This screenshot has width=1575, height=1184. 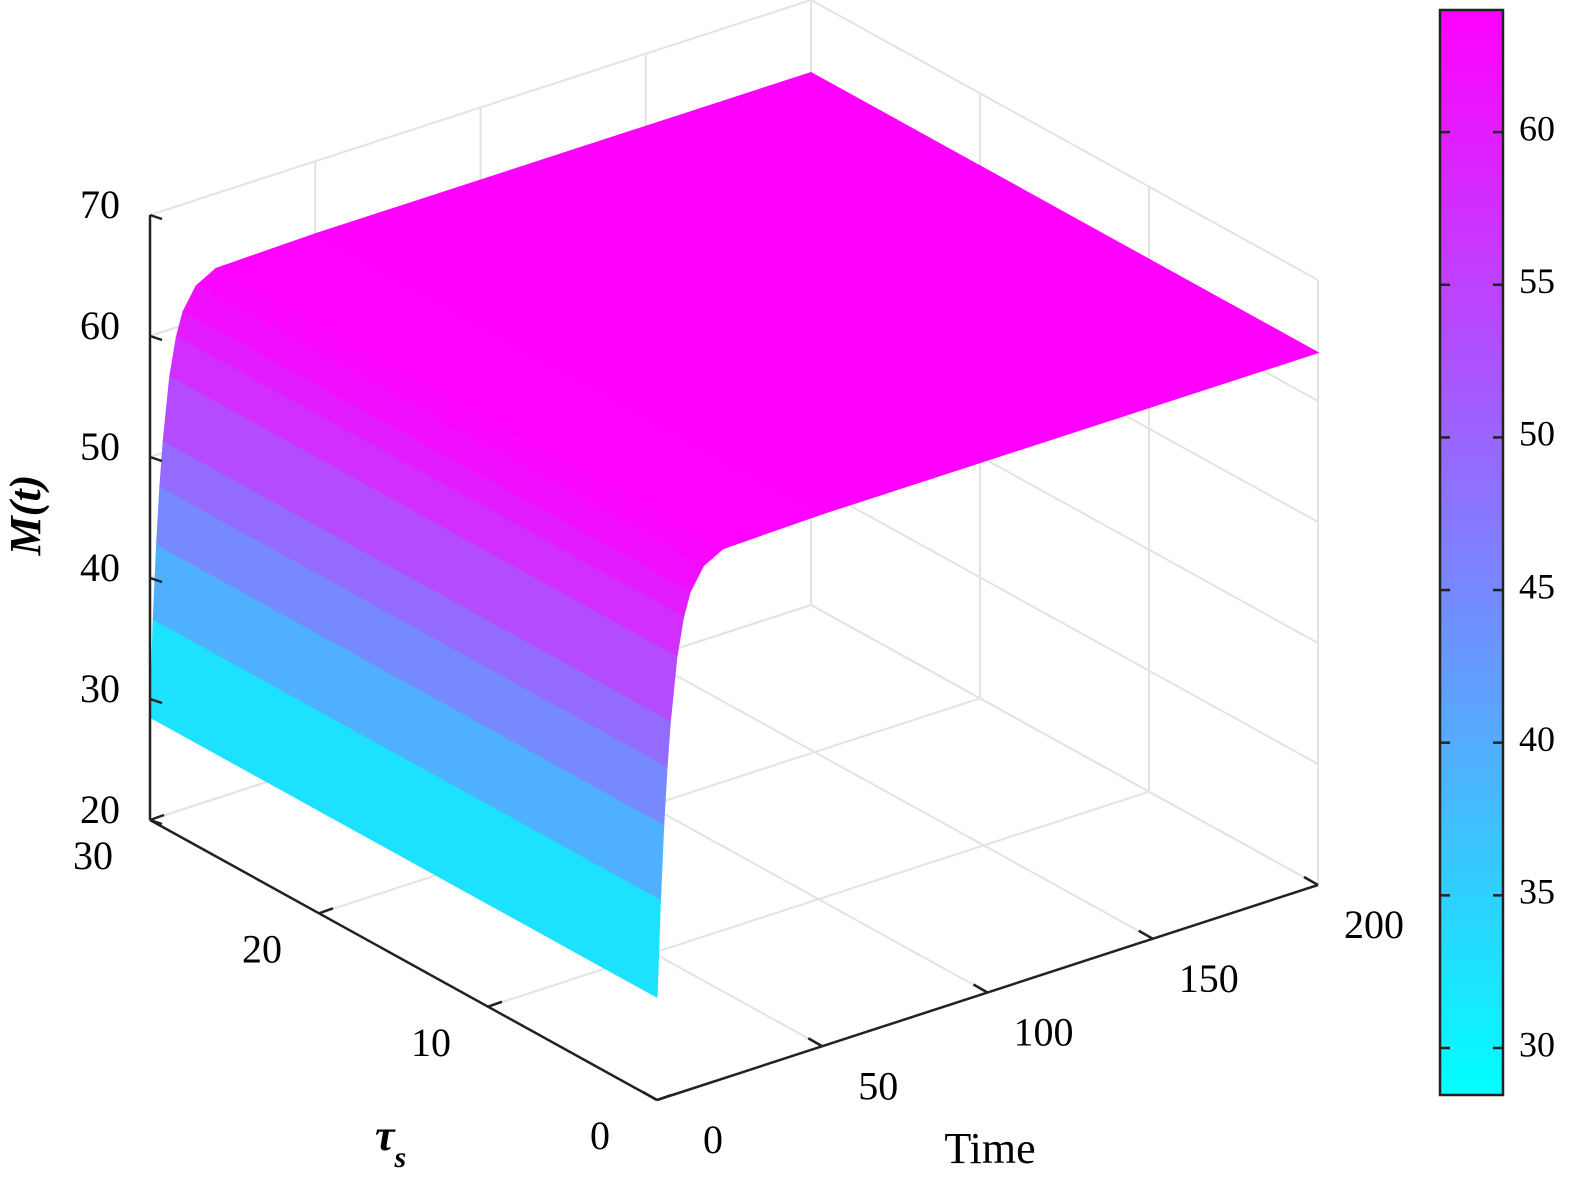 I want to click on z-tick-label: 50, so click(x=100, y=446).